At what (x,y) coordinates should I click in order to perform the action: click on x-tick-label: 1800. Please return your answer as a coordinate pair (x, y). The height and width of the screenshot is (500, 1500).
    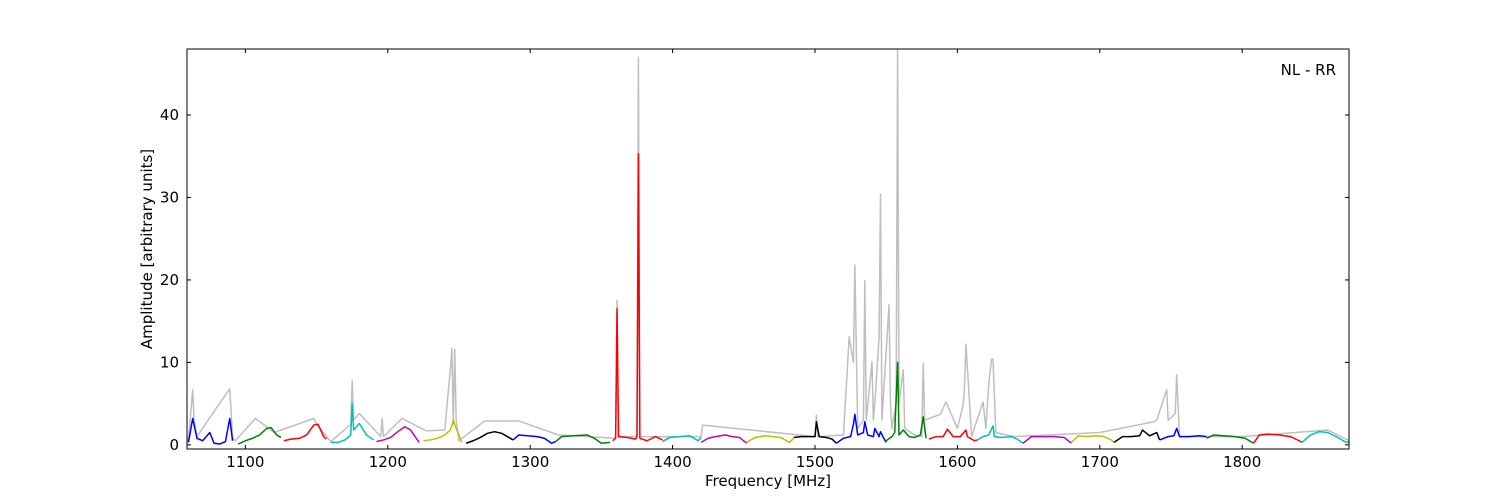
    Looking at the image, I should click on (1242, 462).